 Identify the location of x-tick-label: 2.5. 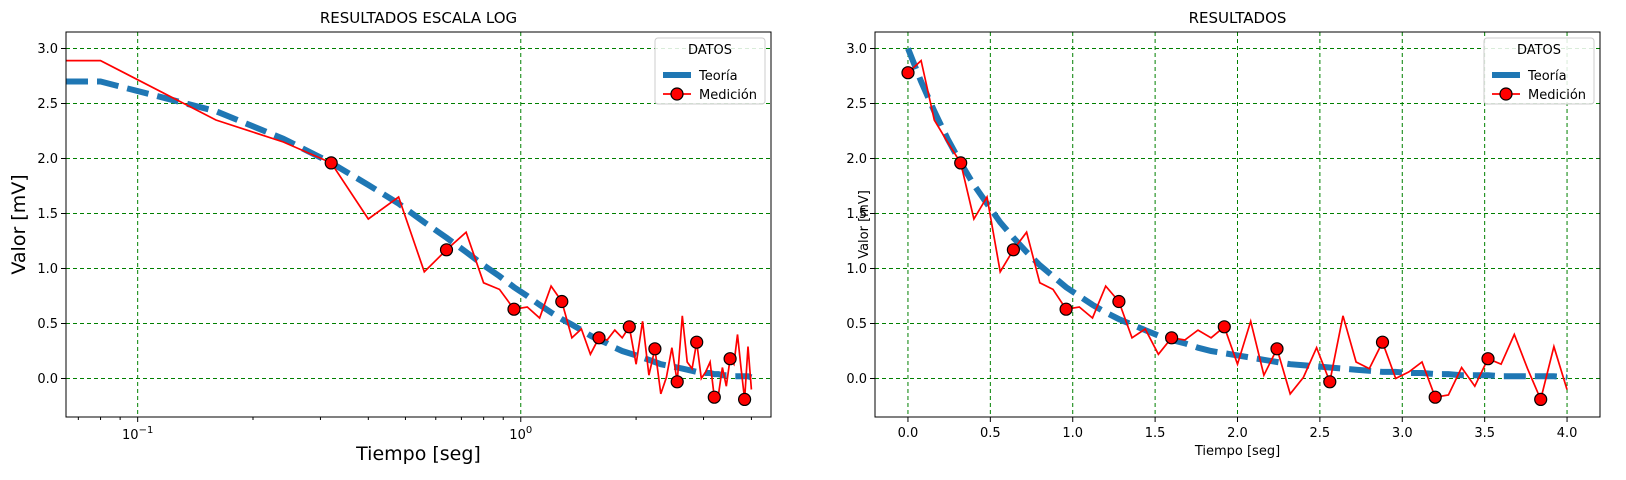
(1320, 433).